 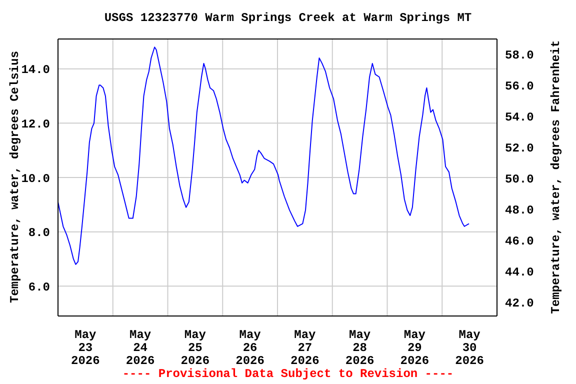 What do you see at coordinates (288, 374) in the screenshot?
I see `text: ---- Provisional Data Subject to Revision ----` at bounding box center [288, 374].